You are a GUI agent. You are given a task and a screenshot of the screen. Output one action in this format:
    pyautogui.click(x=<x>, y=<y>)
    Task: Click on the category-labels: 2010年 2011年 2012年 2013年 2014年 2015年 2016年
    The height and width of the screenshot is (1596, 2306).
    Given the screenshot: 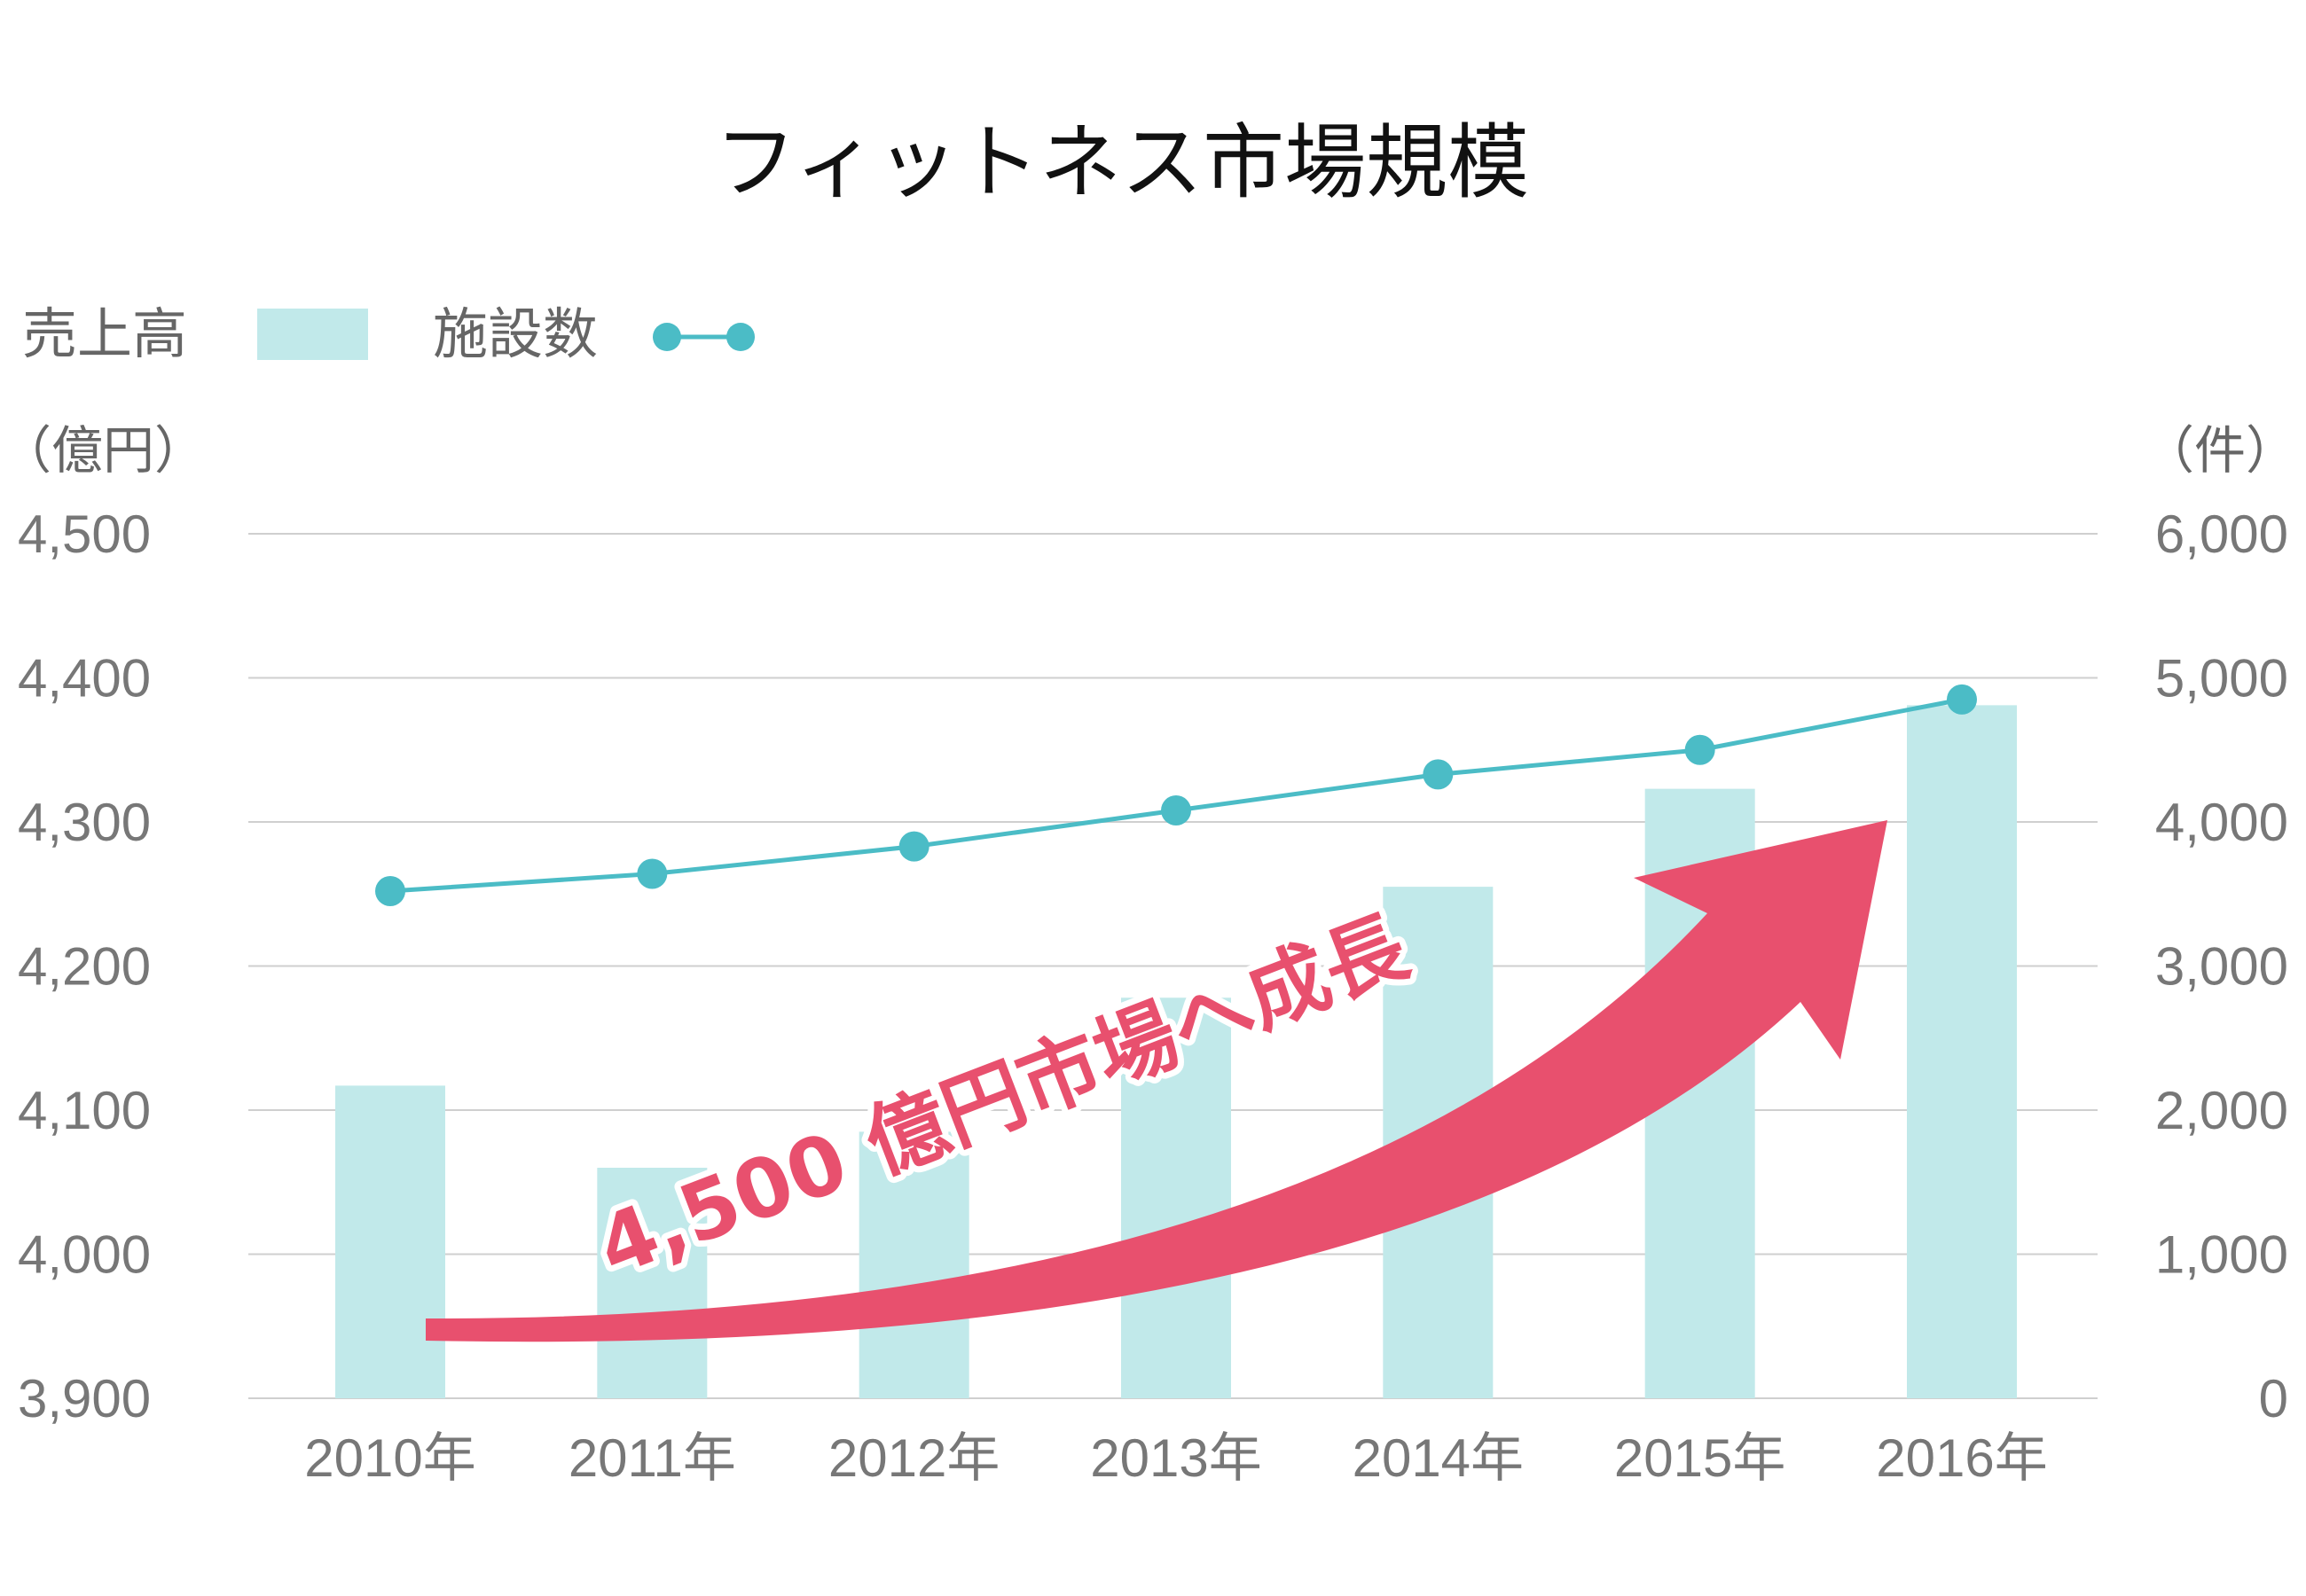 What is the action you would take?
    pyautogui.click(x=1175, y=1458)
    